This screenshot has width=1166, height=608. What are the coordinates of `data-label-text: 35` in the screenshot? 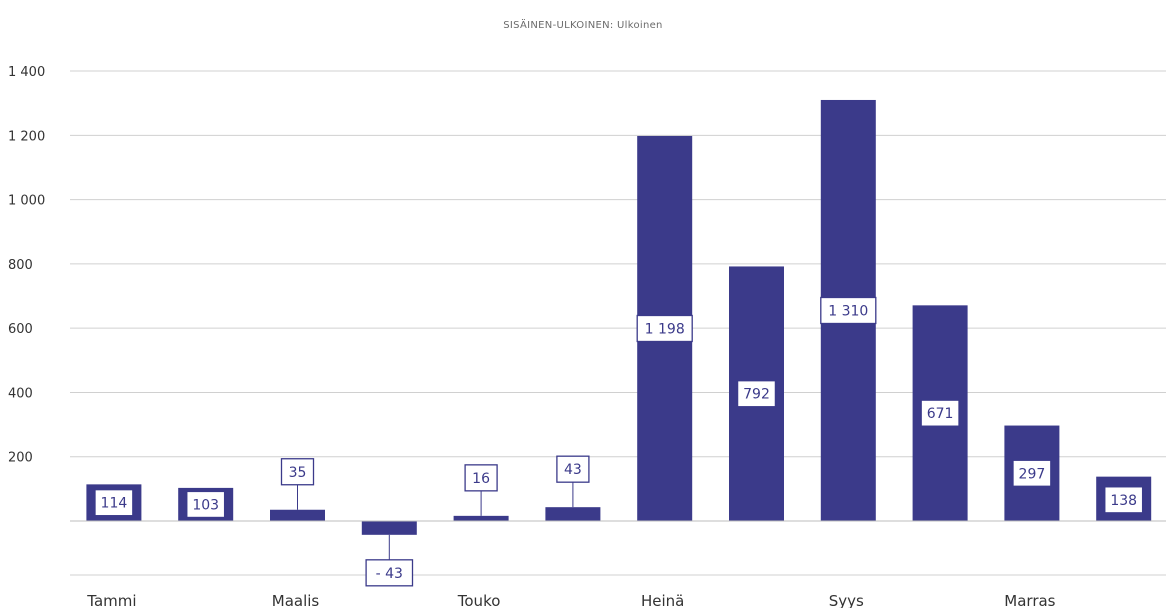 It's located at (298, 473).